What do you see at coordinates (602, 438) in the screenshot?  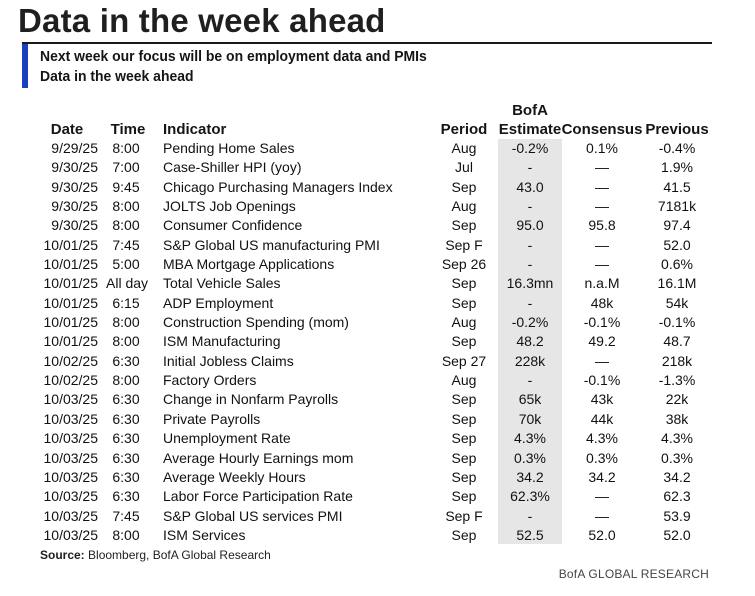 I see `cell-consensus: 4.3%` at bounding box center [602, 438].